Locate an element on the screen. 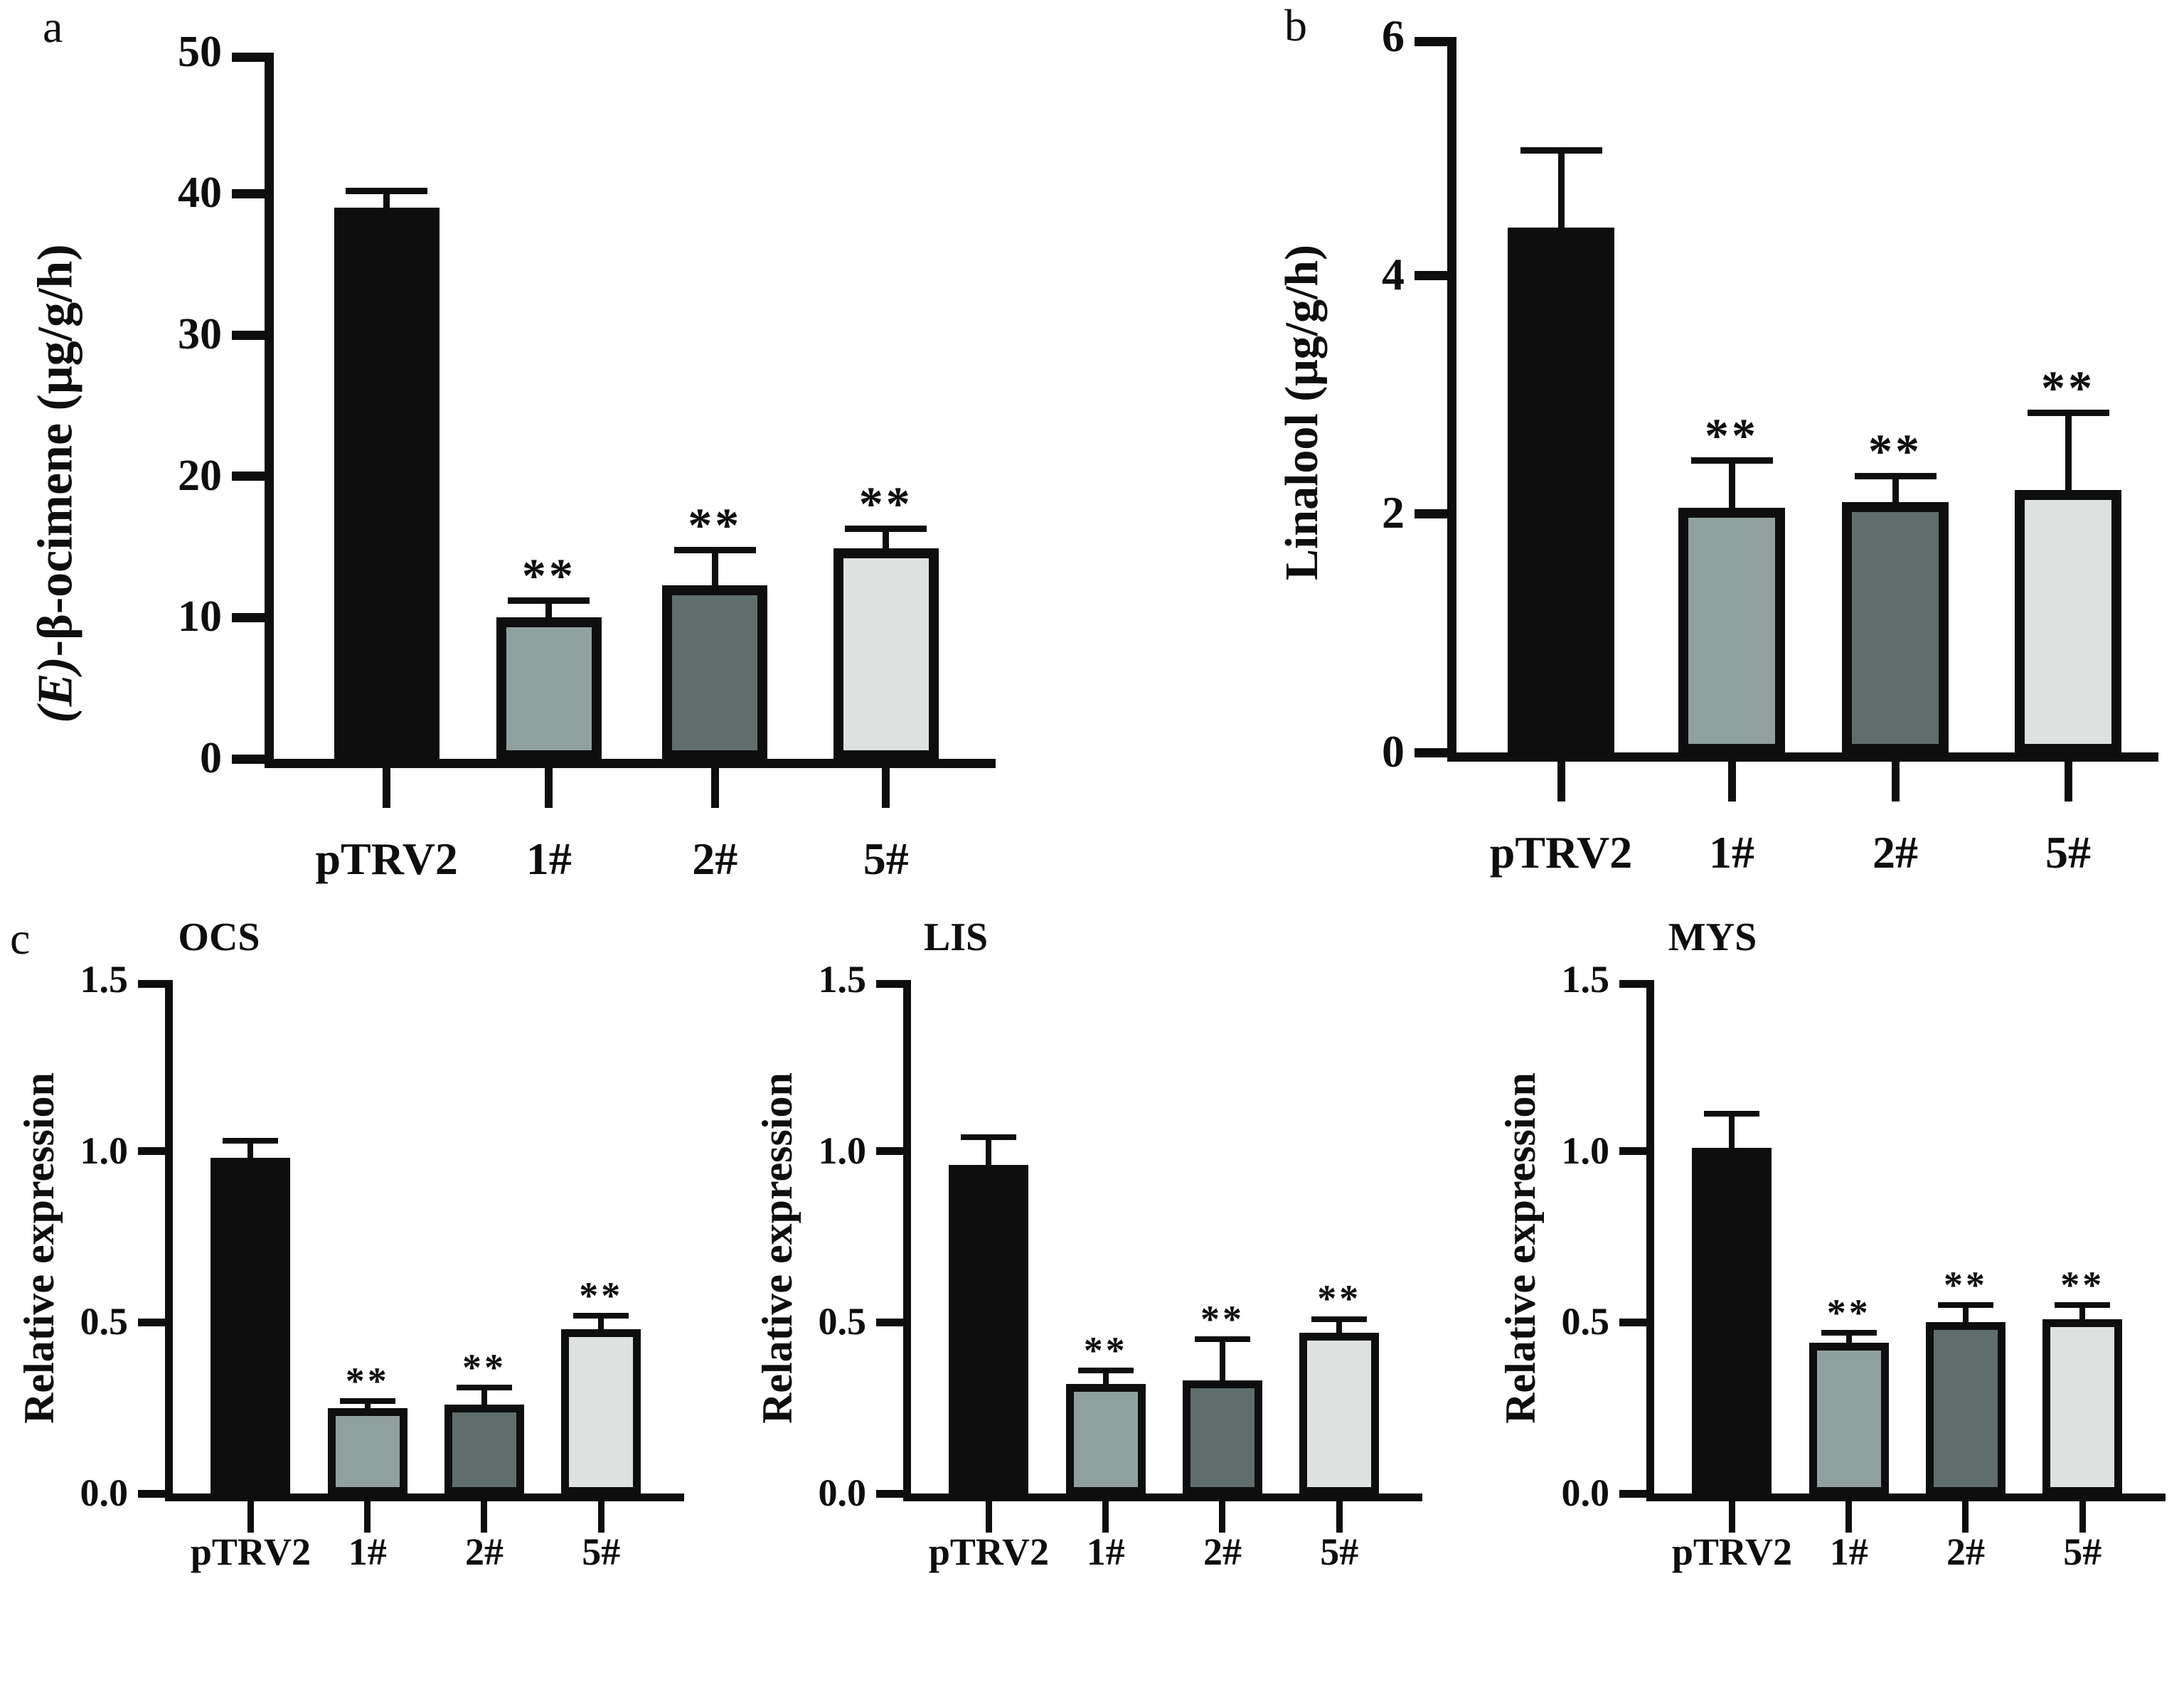 The height and width of the screenshot is (1704, 2184). y-tick-label: 0.5 is located at coordinates (842, 1321).